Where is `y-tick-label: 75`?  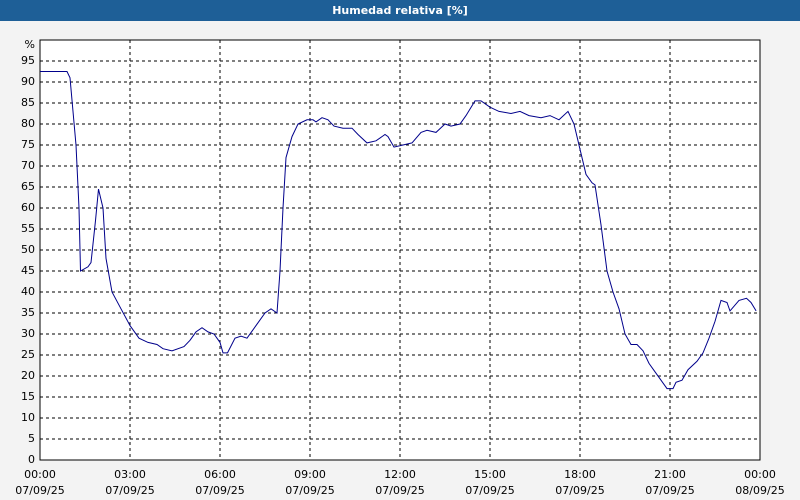 y-tick-label: 75 is located at coordinates (28, 144).